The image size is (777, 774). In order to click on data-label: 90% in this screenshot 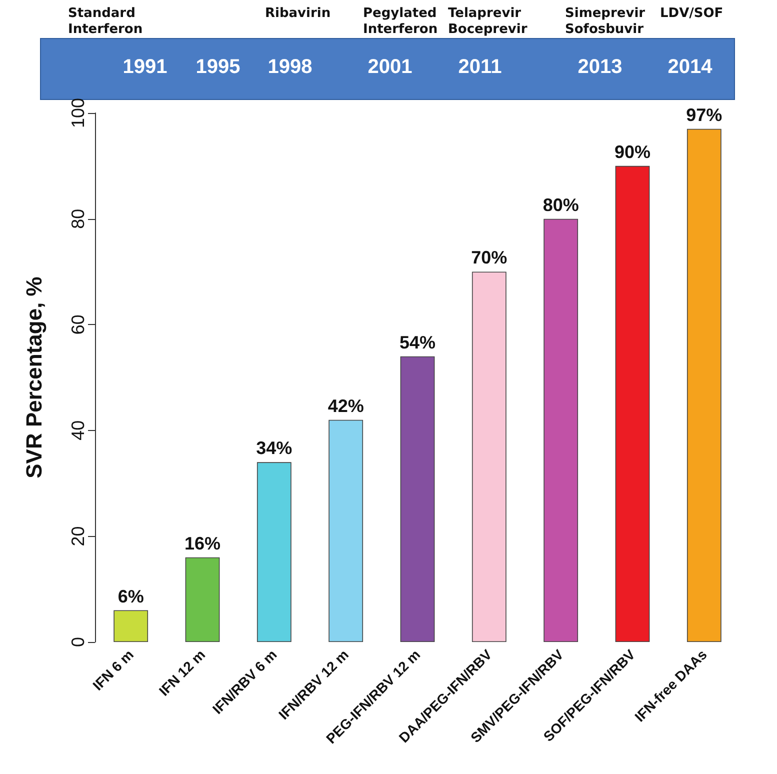, I will do `click(632, 152)`.